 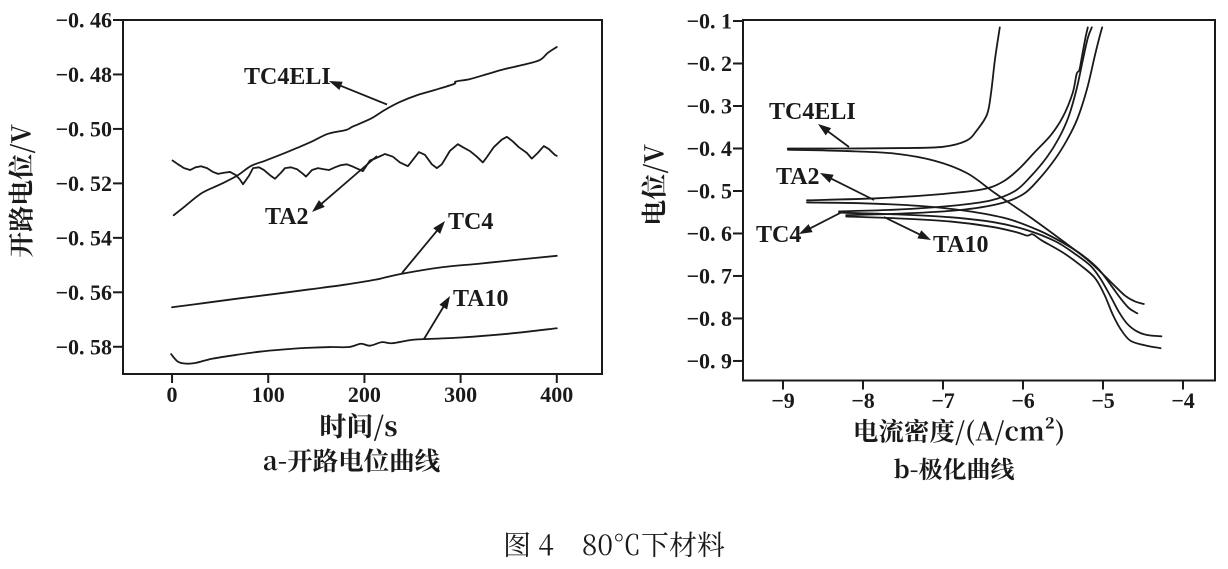 I want to click on curve-tc4-cathodic, so click(x=1000, y=274).